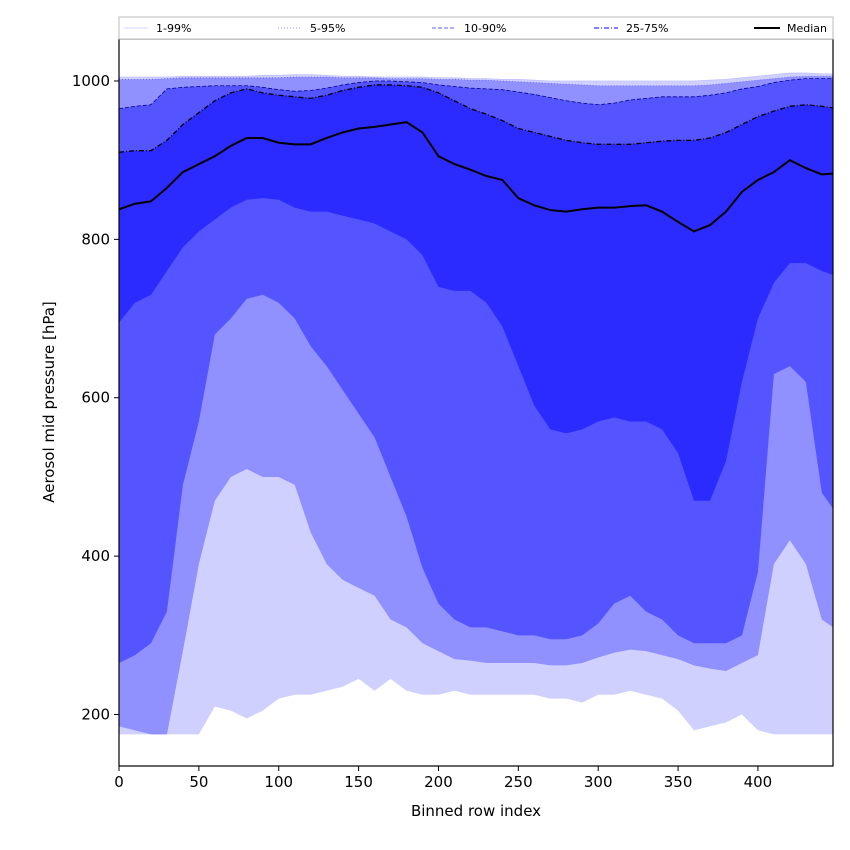 The height and width of the screenshot is (850, 850). I want to click on legend-label-25-75: 25-75%, so click(647, 28).